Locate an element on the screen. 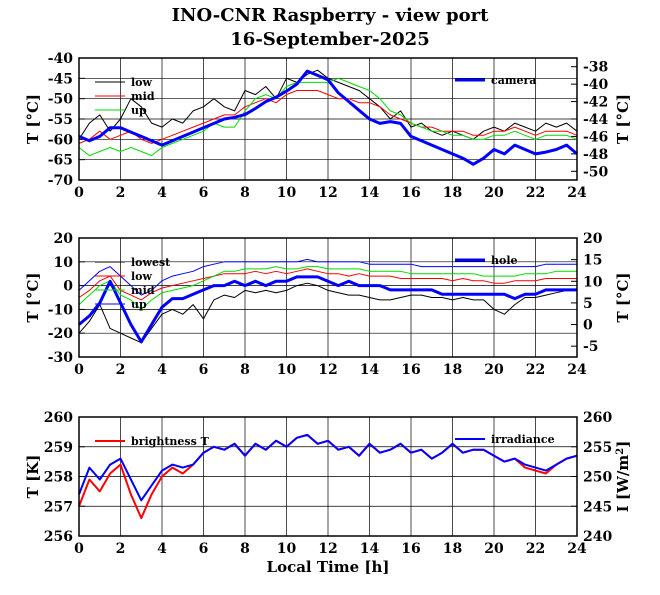  y-tick-label: -70 is located at coordinates (61, 181).